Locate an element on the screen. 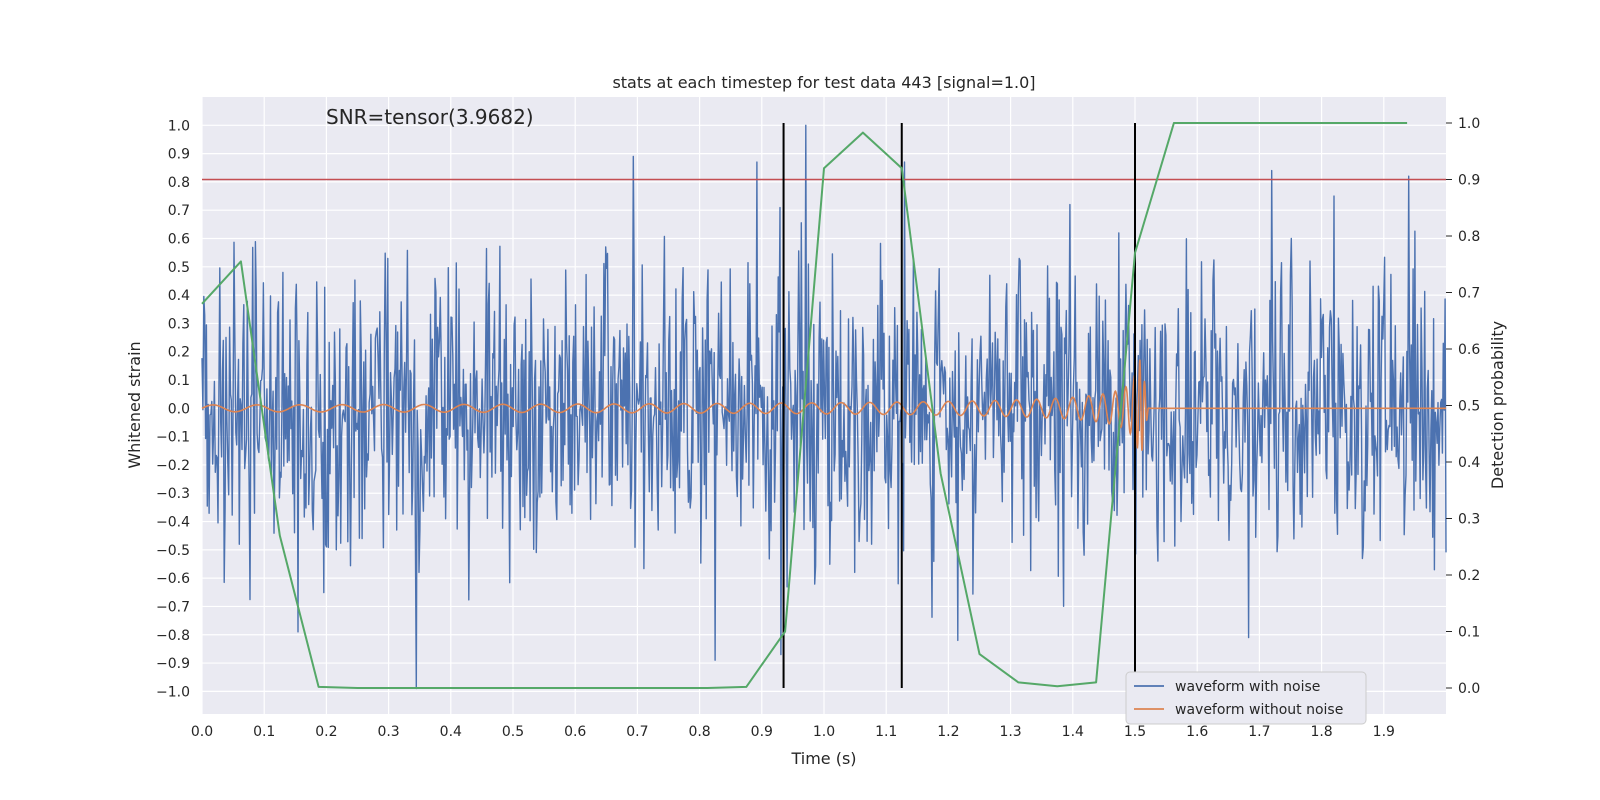 The height and width of the screenshot is (800, 1600). x-tick-label: 0.0 is located at coordinates (202, 732).